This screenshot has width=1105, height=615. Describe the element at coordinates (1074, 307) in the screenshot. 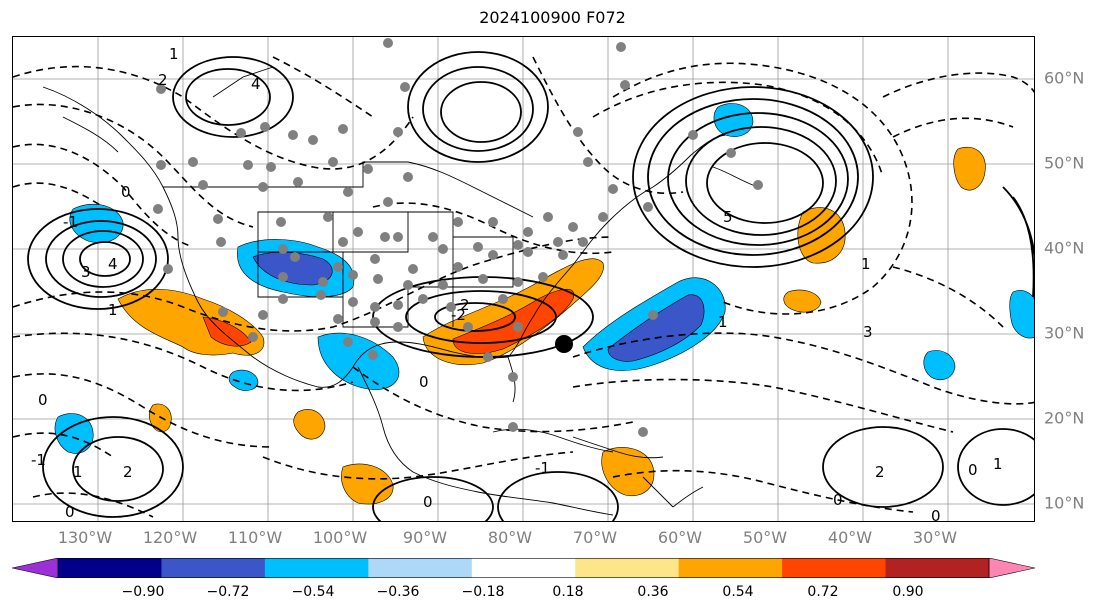

I see `latitude-axis: 60°N 50°N 40°N 30°N 20°N 10°N` at that location.